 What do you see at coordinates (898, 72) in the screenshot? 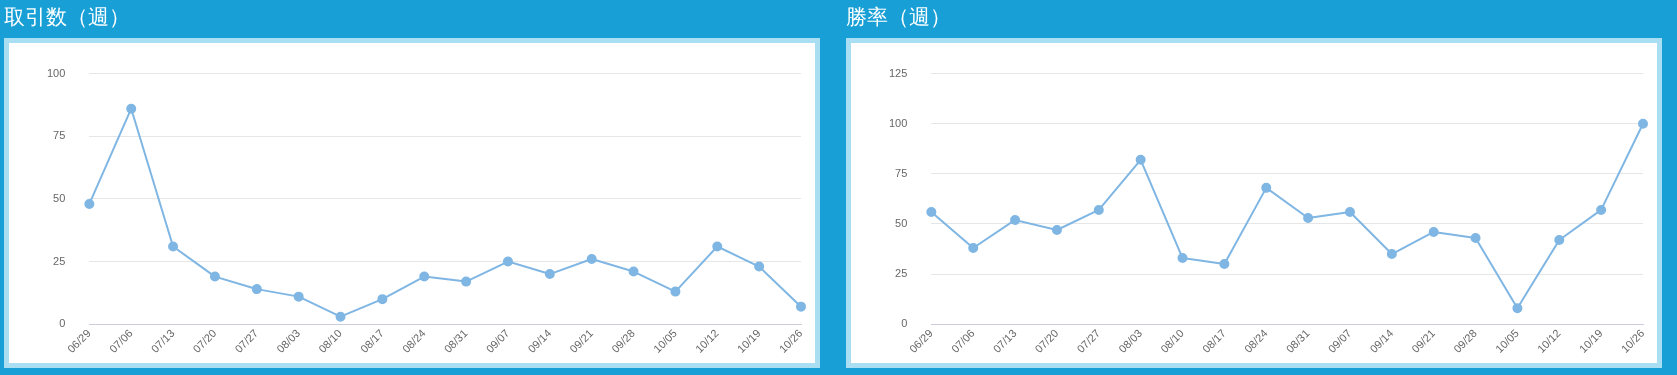
I see `y-tick-label: 125` at bounding box center [898, 72].